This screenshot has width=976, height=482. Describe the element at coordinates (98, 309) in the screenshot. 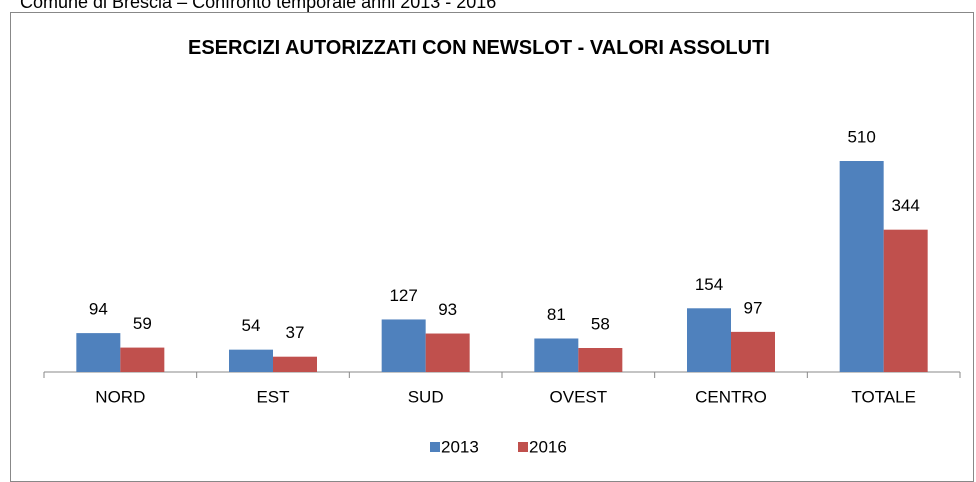

I see `data-label: 94` at that location.